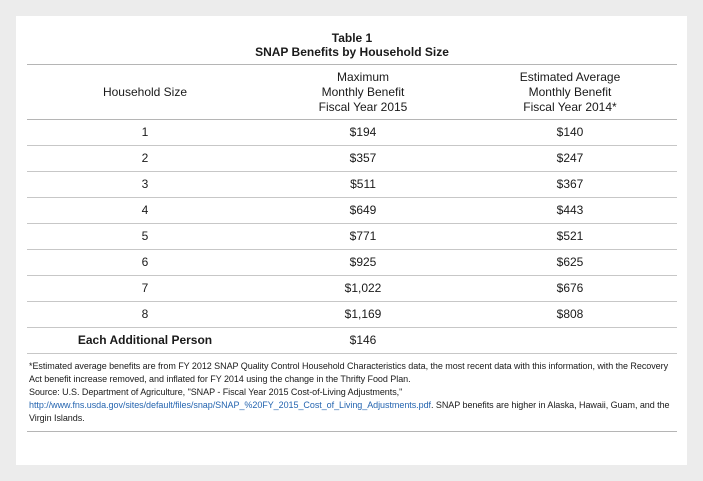  Describe the element at coordinates (570, 158) in the screenshot. I see `cell-average-benefit: $247` at that location.